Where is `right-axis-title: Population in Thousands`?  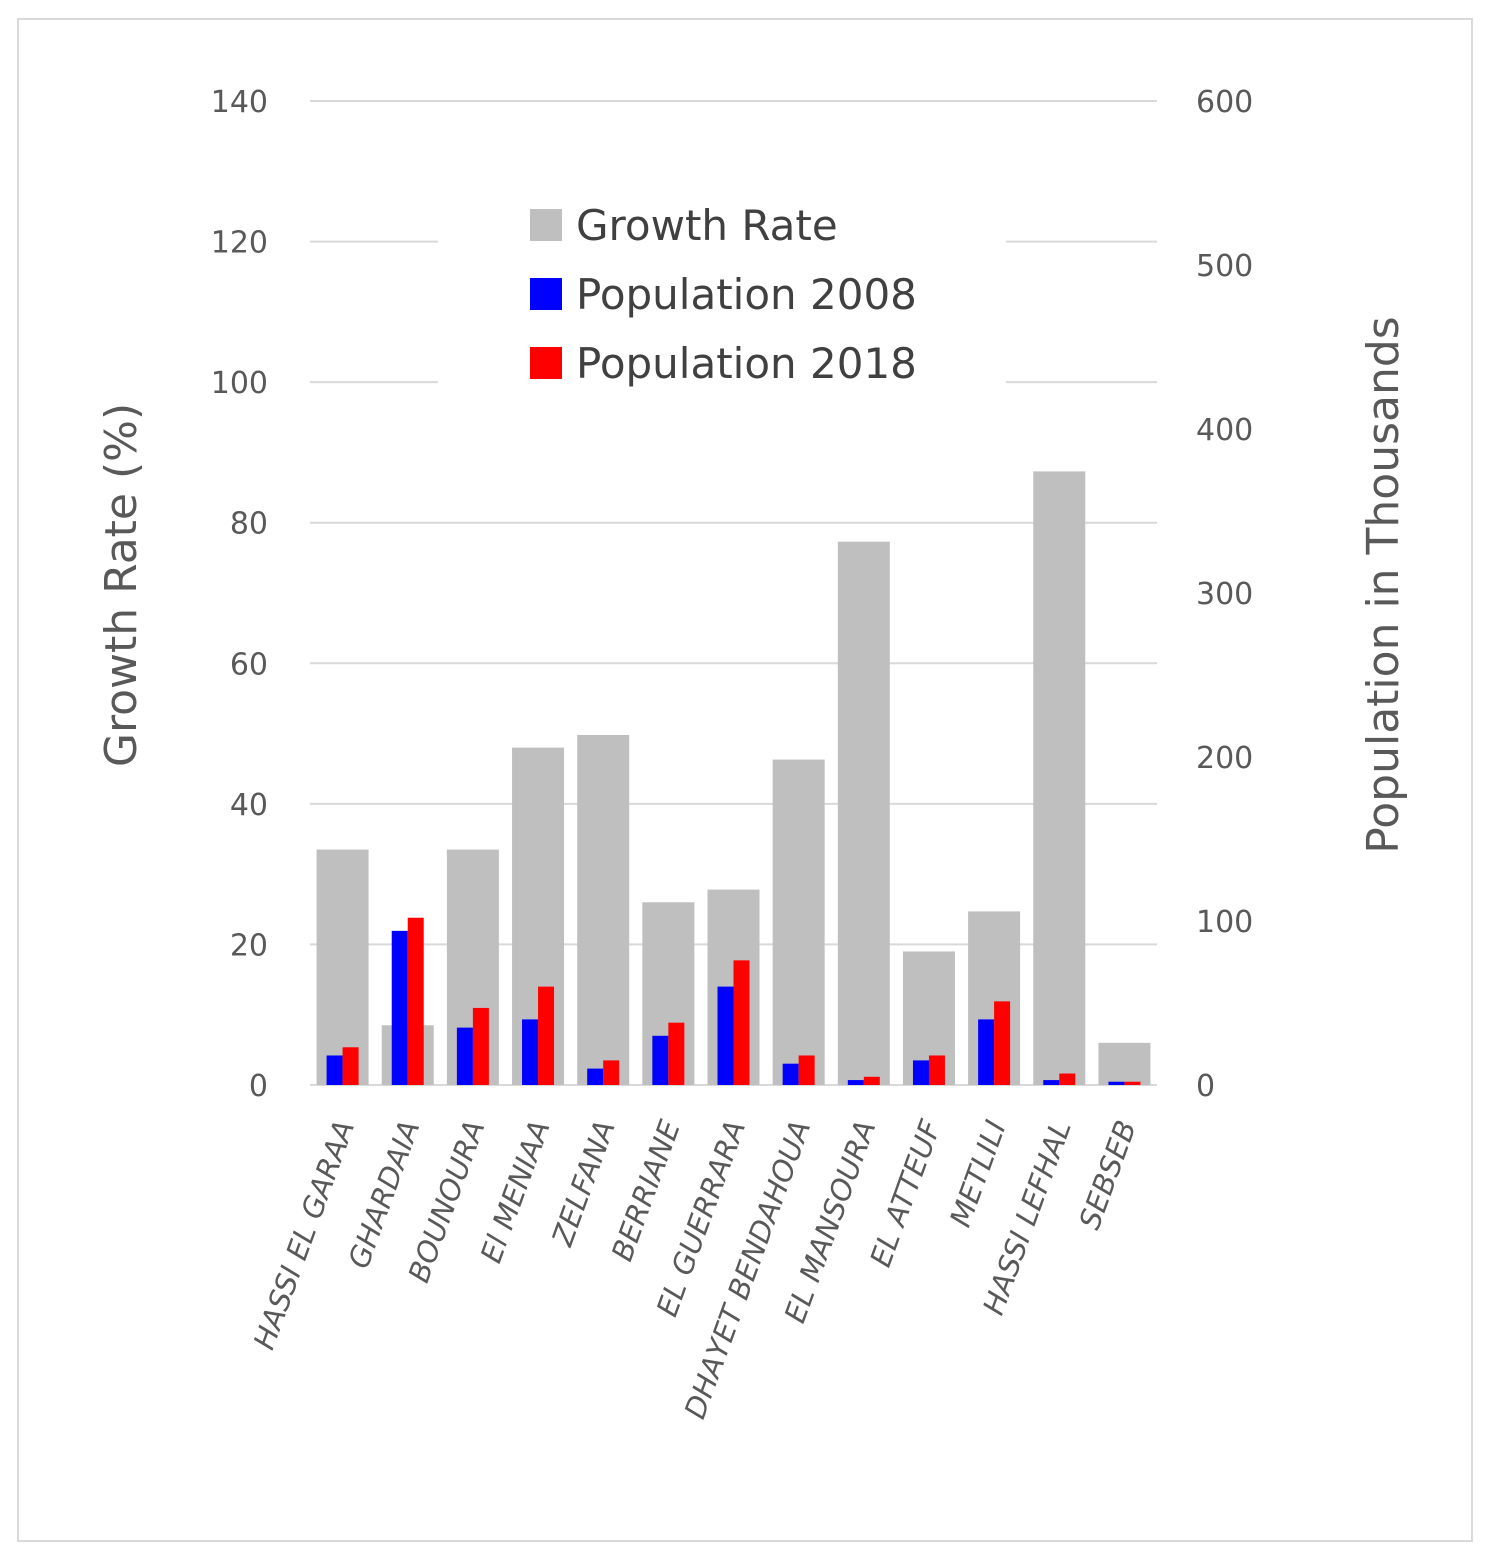
right-axis-title: Population in Thousands is located at coordinates (1383, 584).